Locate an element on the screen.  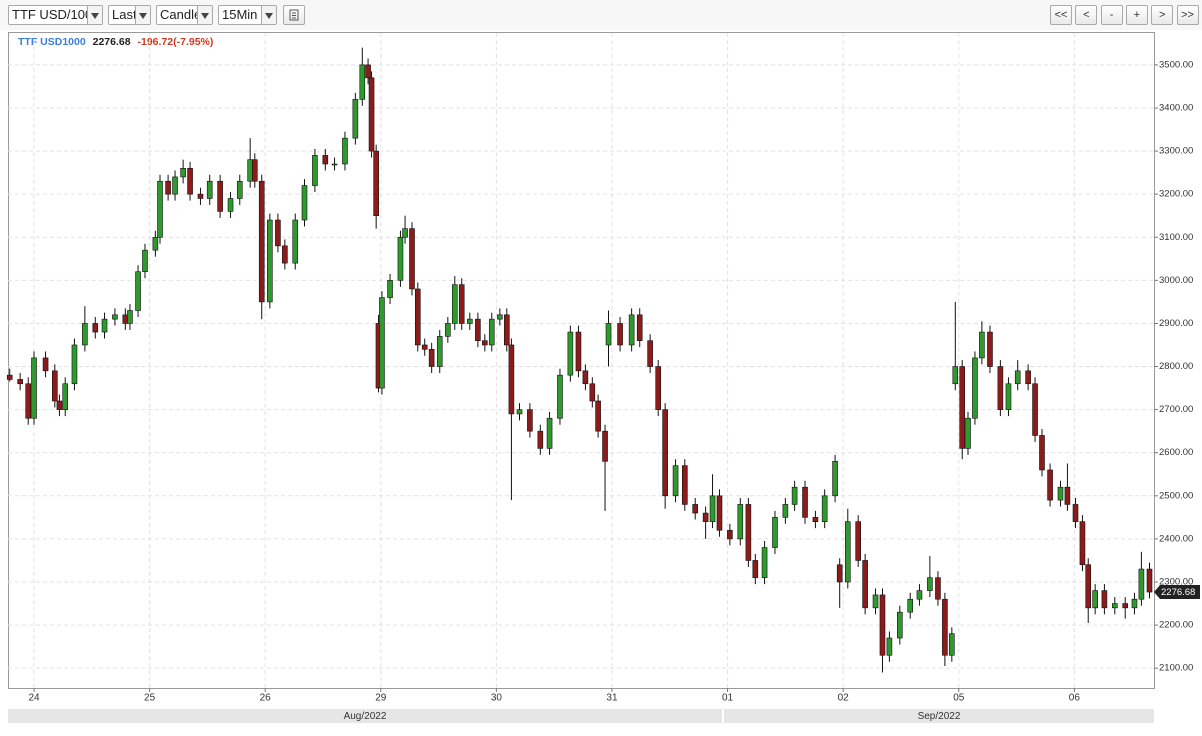
interval-select: 15Min is located at coordinates (247, 15).